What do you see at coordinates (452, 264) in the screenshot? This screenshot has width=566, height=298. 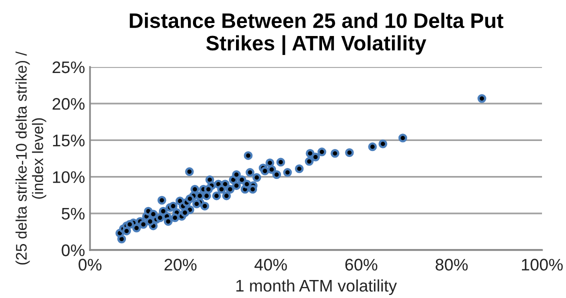 I see `x-tick-label: 80%` at bounding box center [452, 264].